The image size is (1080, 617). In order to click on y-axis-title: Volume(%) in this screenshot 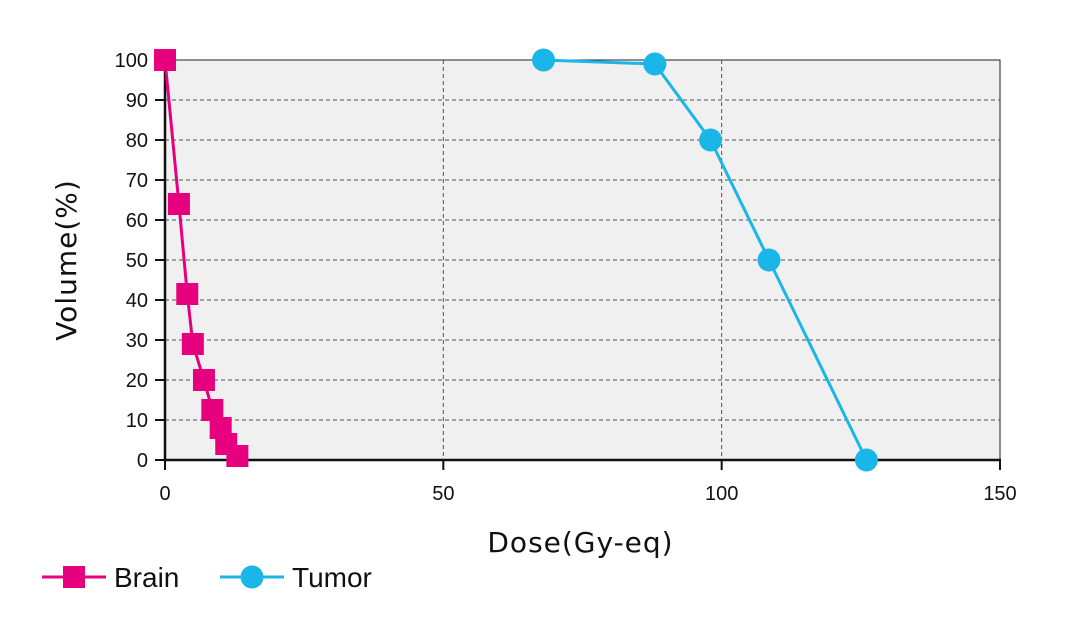, I will do `click(66, 260)`.